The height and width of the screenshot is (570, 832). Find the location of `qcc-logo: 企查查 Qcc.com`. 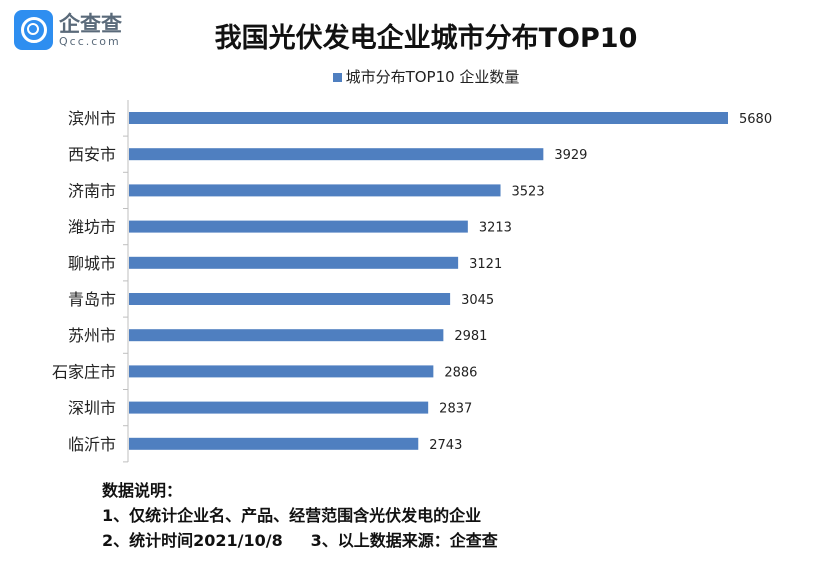

qcc-logo: 企查查 Qcc.com is located at coordinates (68, 30).